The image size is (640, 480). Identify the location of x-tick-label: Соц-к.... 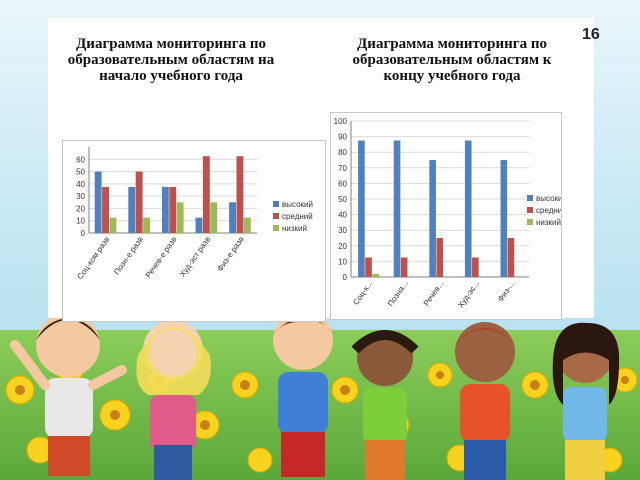
(362, 293).